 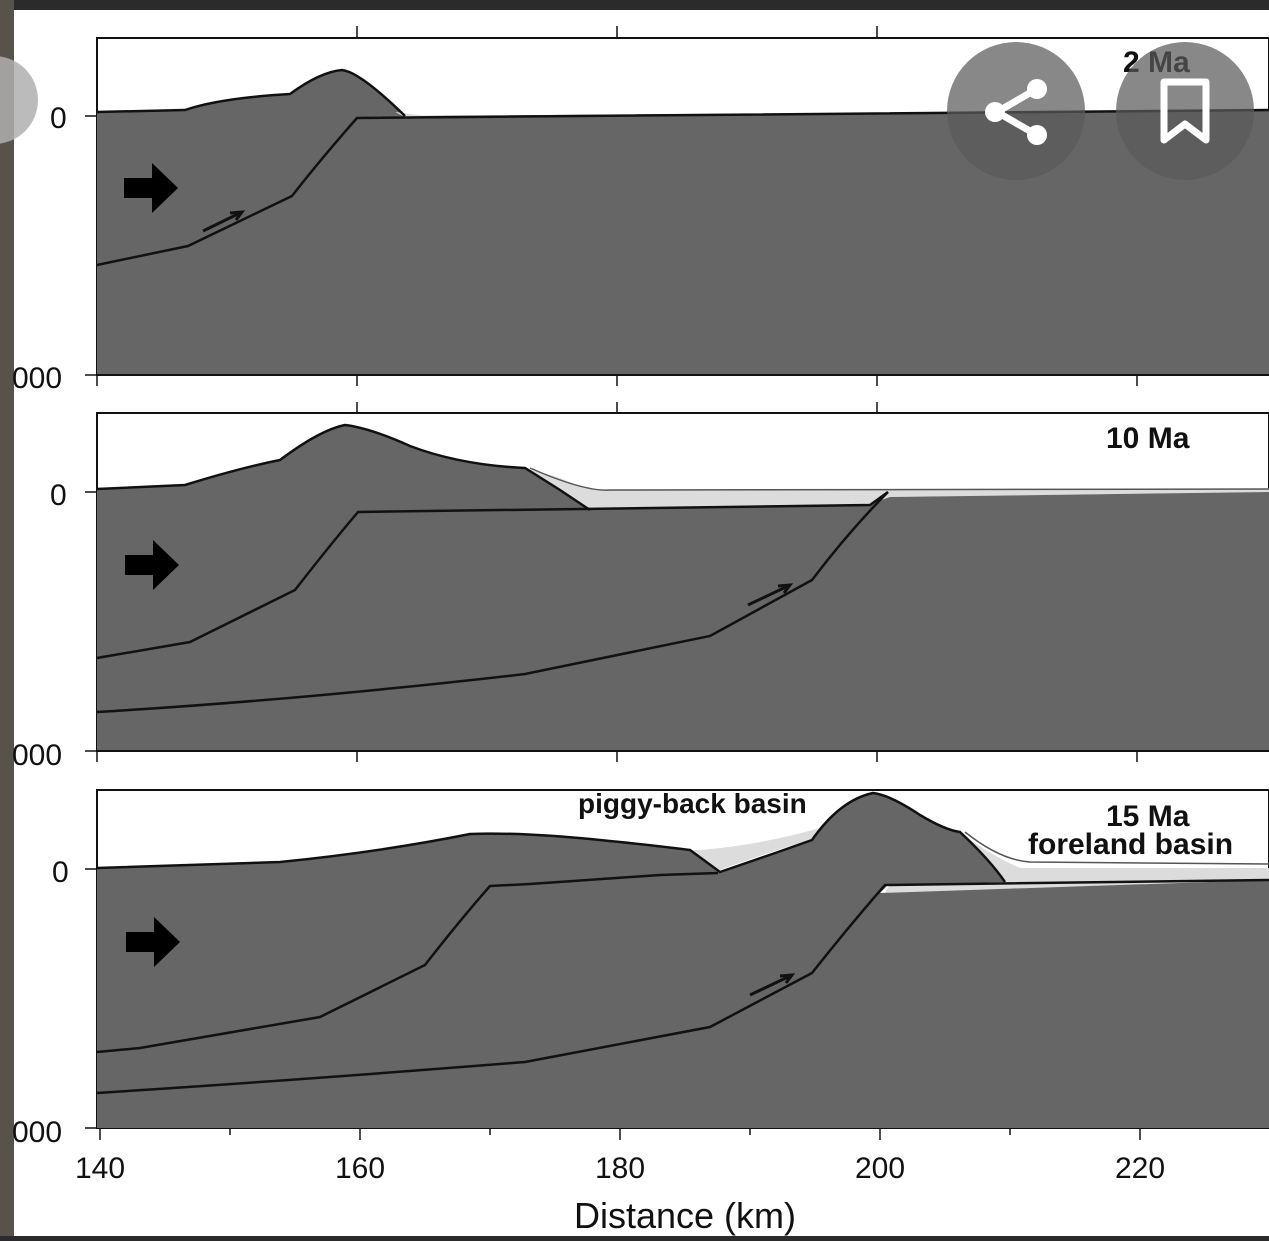 I want to click on foreland-sediment, so click(x=1077, y=862).